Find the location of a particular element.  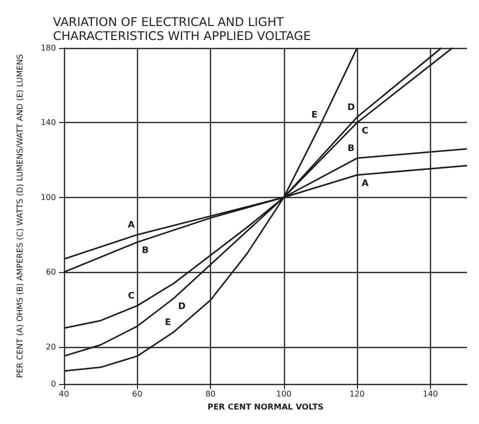

y-axis-title: PER CENT (A) OHMS (B) AMPERES (C) WATTS (D) LUMENS/WATT AND (E) LUMENS is located at coordinates (20, 216).